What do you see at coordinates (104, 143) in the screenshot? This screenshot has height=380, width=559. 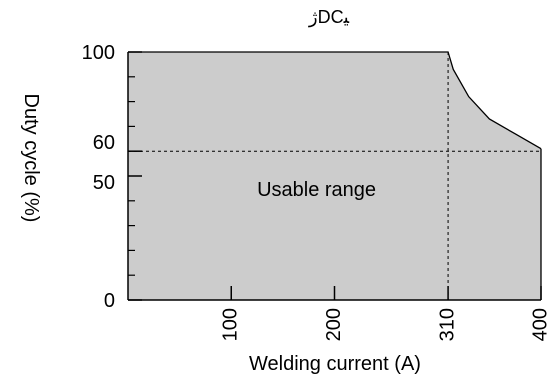 I see `y-tick-label-60: 60` at bounding box center [104, 143].